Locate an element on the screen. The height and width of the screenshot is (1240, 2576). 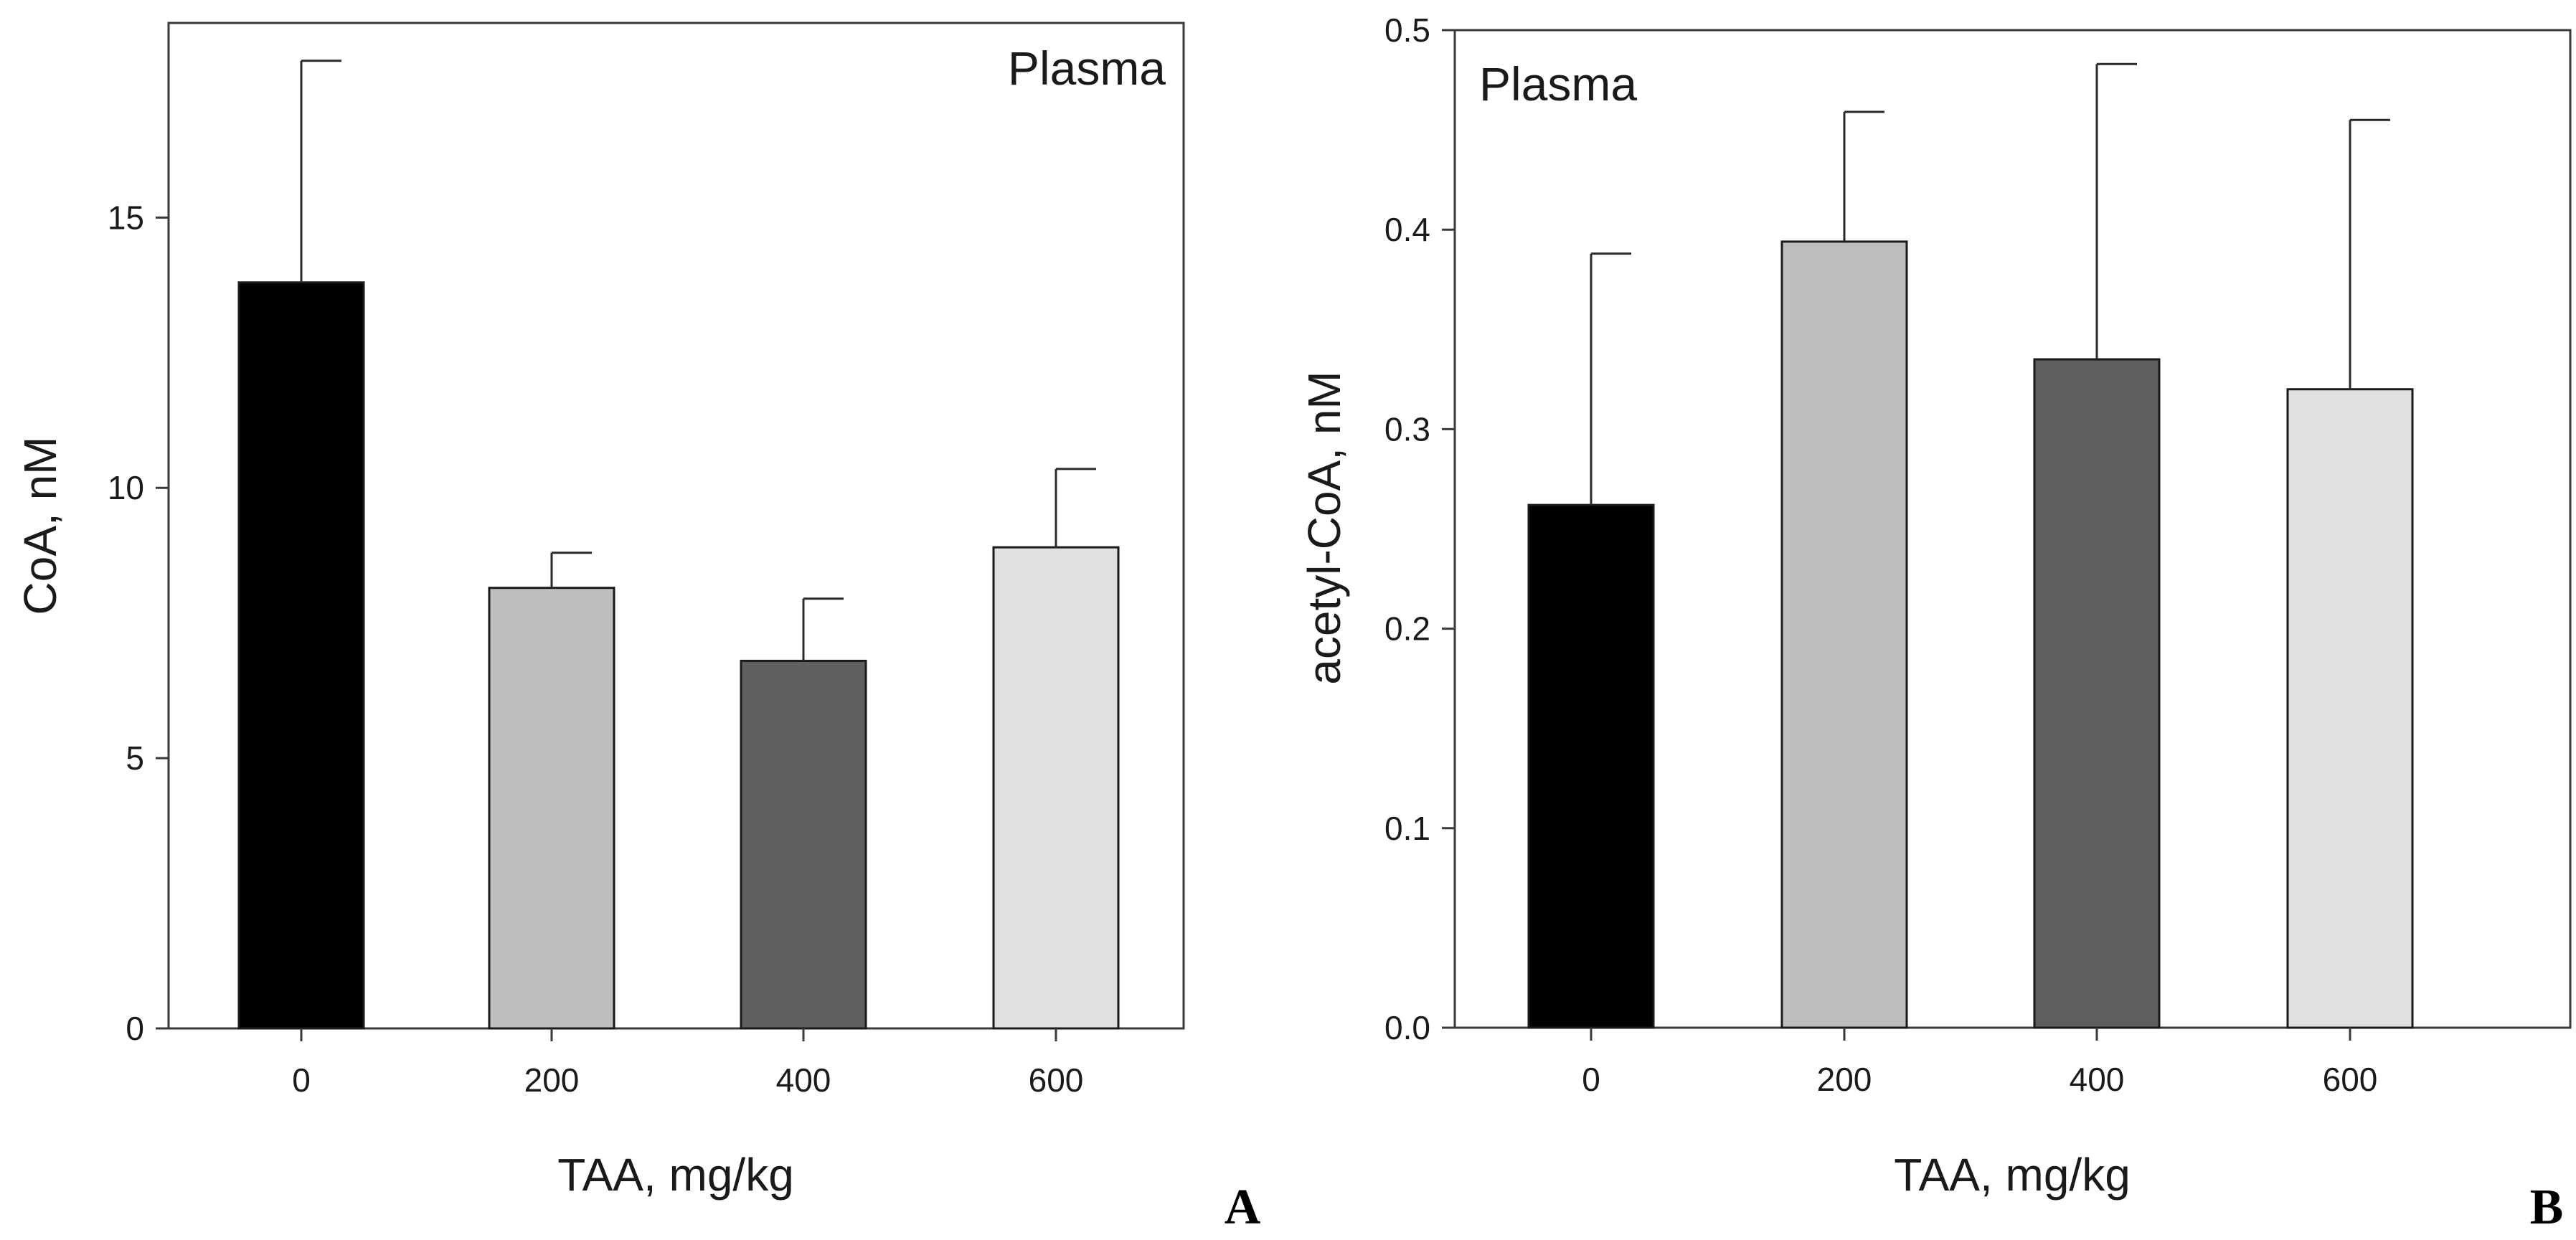
panel-a-x-tick-label: 0 is located at coordinates (301, 1080).